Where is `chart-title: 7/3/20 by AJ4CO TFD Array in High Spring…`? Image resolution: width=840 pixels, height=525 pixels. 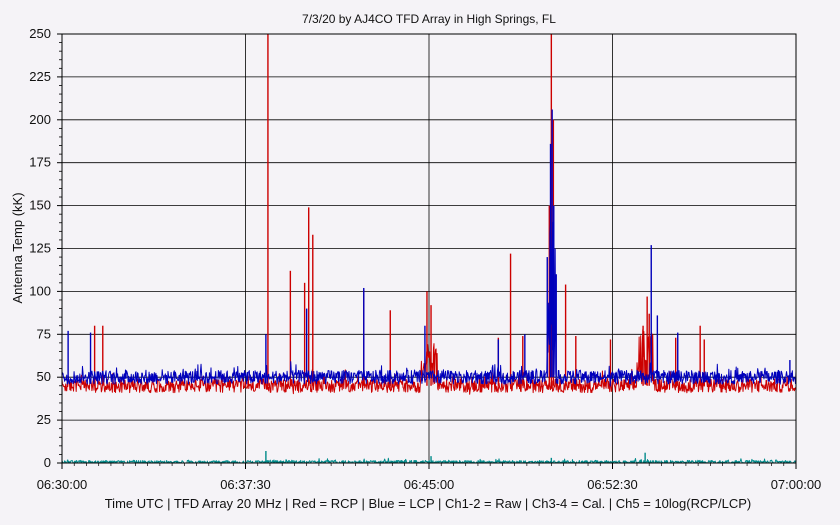
chart-title: 7/3/20 by AJ4CO TFD Array in High Spring… is located at coordinates (429, 19).